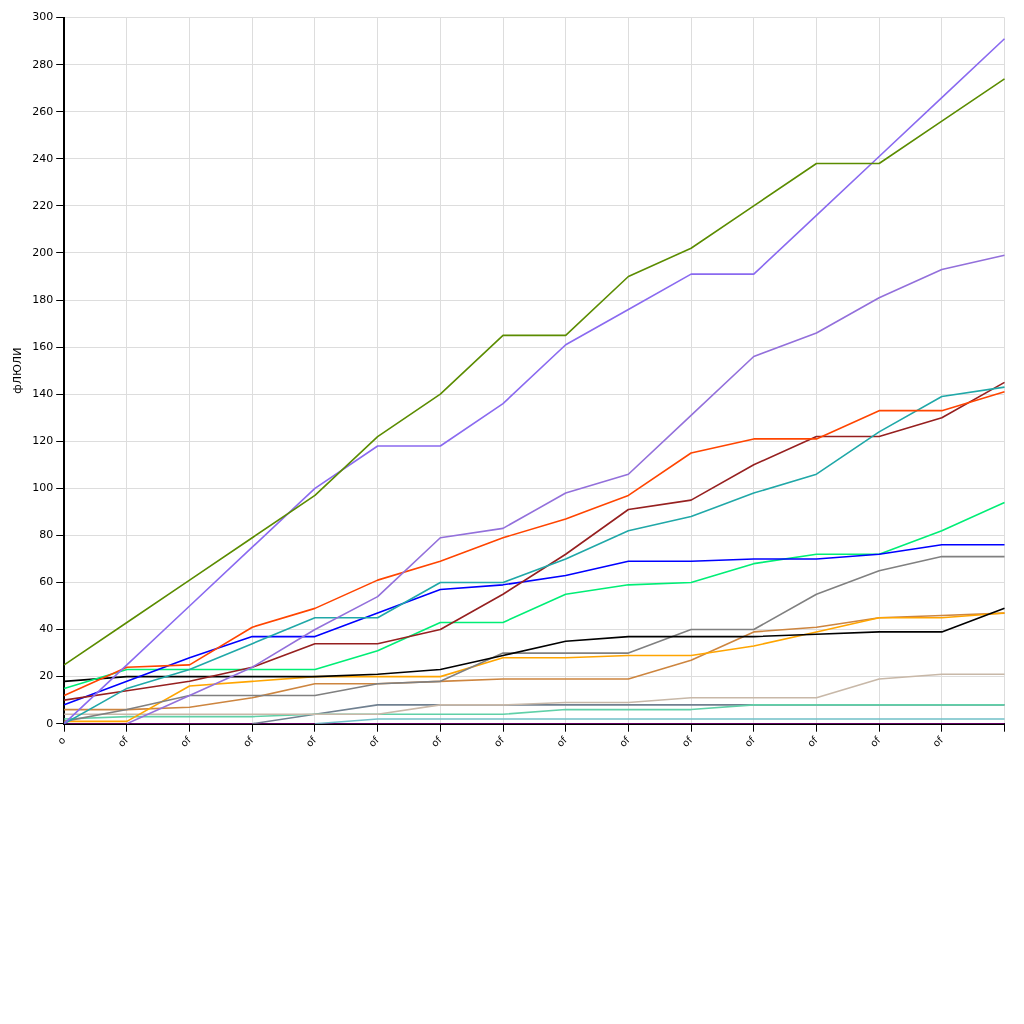  Describe the element at coordinates (46, 535) in the screenshot. I see `y-tick-label: 80` at that location.